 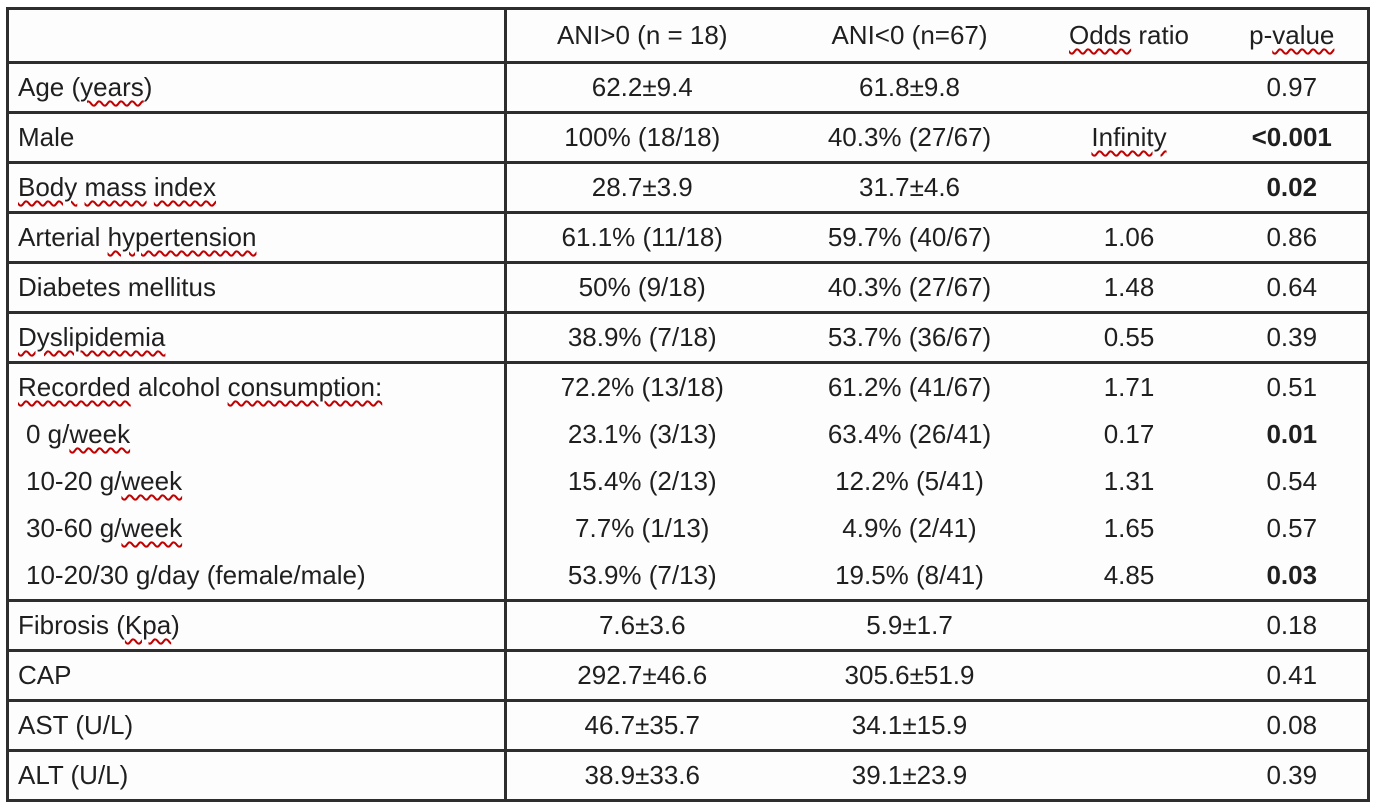 I want to click on value-line: 7.7% (1/13), so click(x=642, y=528).